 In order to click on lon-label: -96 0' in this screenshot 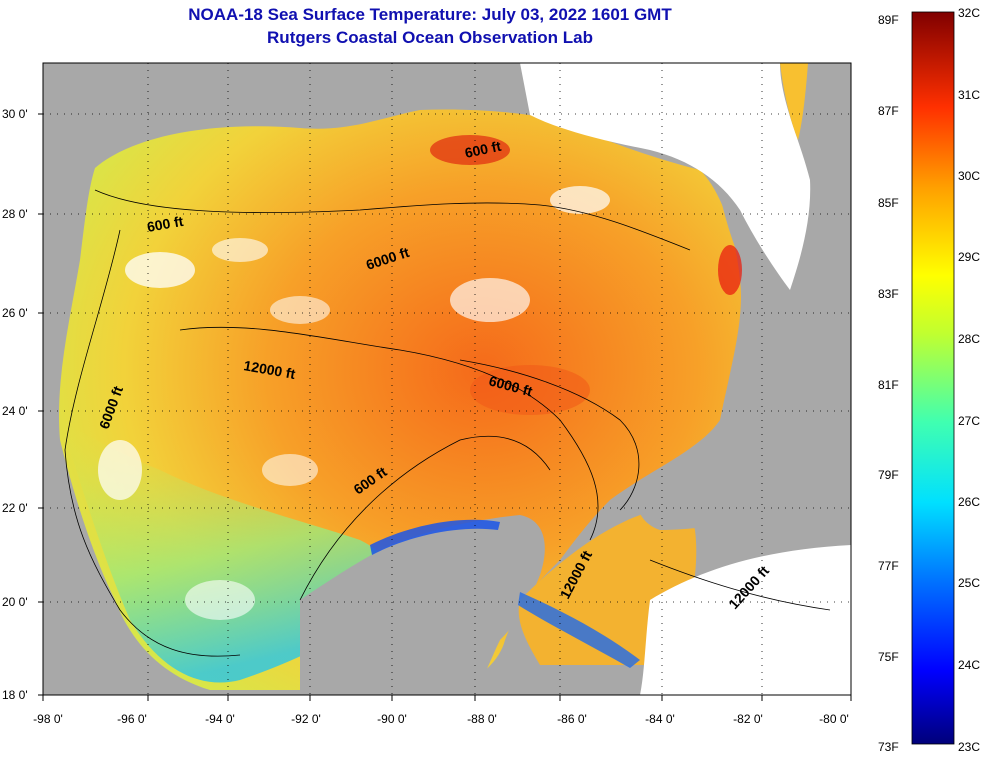, I will do `click(132, 719)`.